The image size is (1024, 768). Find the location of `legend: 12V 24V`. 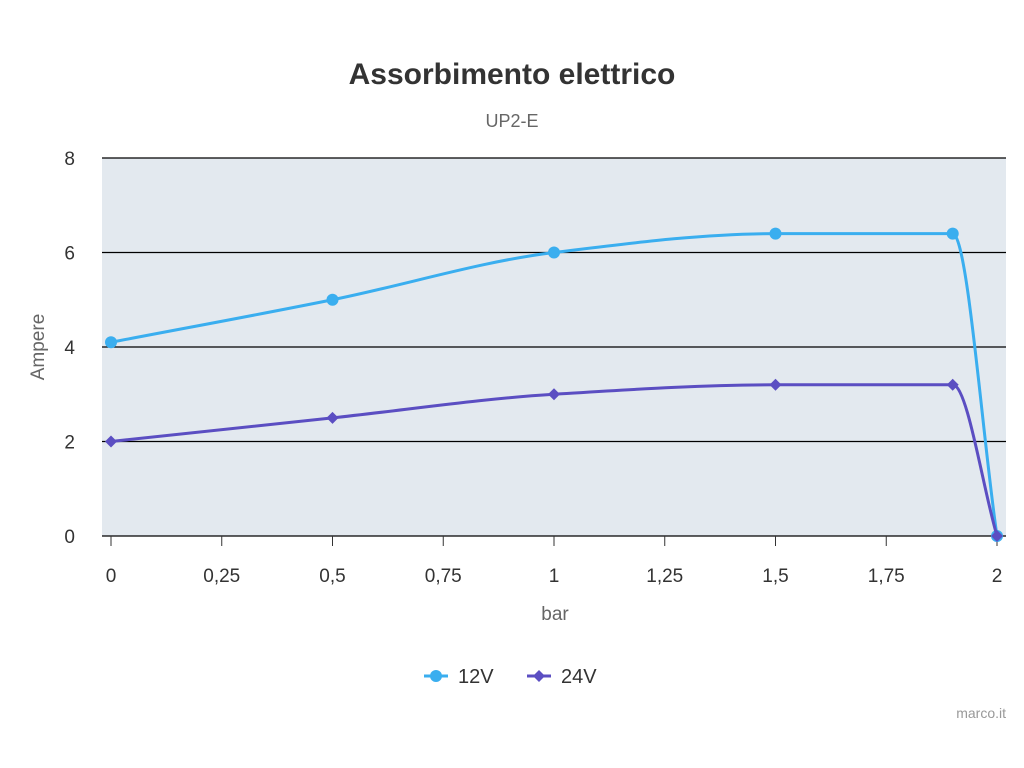

legend: 12V 24V is located at coordinates (510, 677).